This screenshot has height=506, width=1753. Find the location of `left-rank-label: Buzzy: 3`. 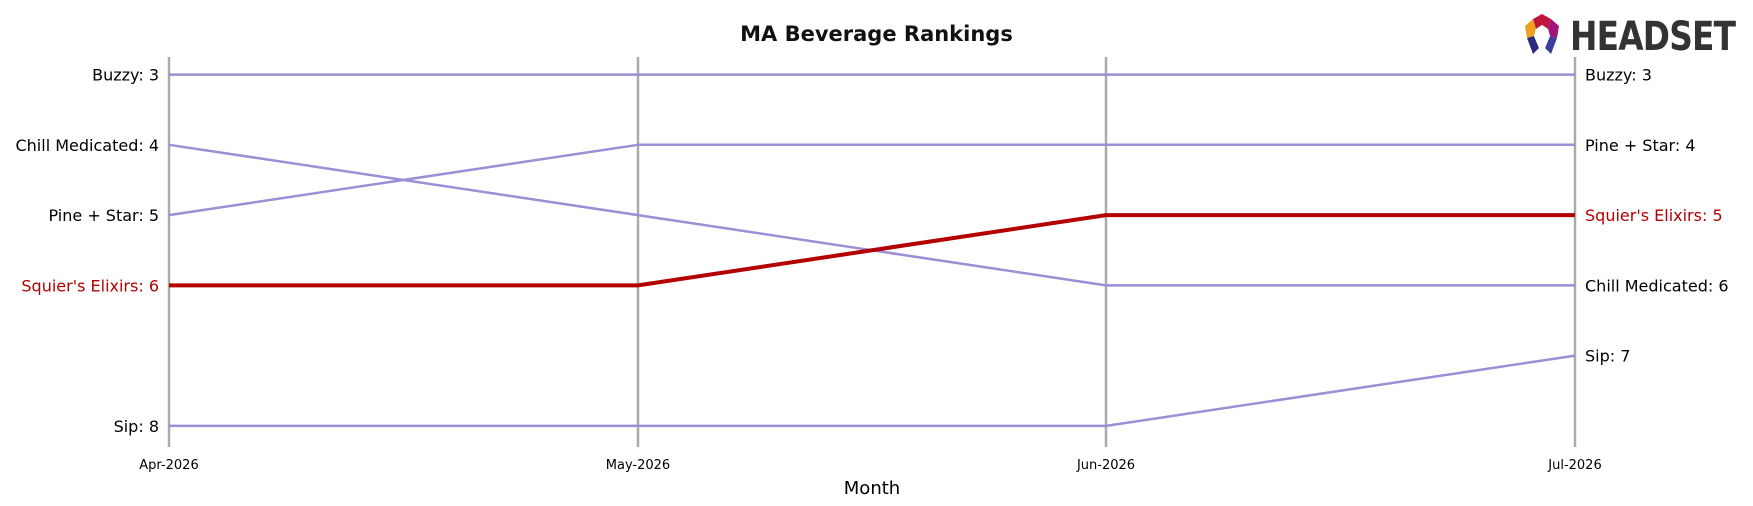

left-rank-label: Buzzy: 3 is located at coordinates (125, 75).